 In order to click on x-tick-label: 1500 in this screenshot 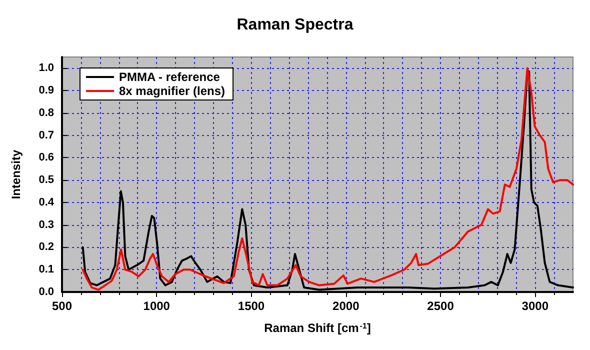, I will do `click(251, 306)`.